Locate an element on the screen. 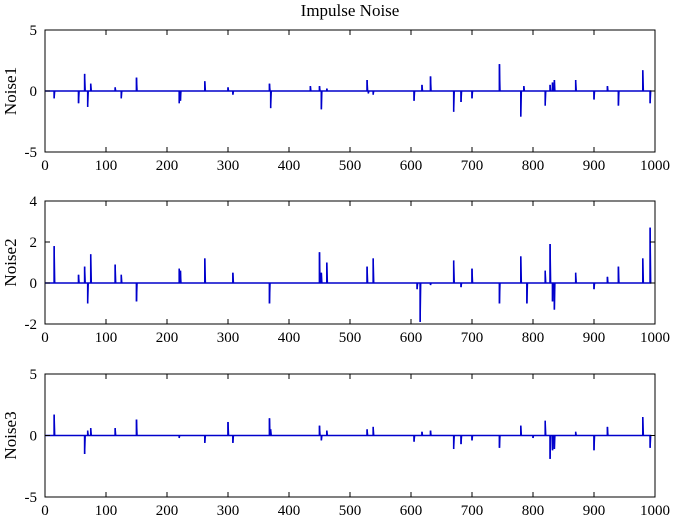  y-tick-label: 2 is located at coordinates (34, 243).